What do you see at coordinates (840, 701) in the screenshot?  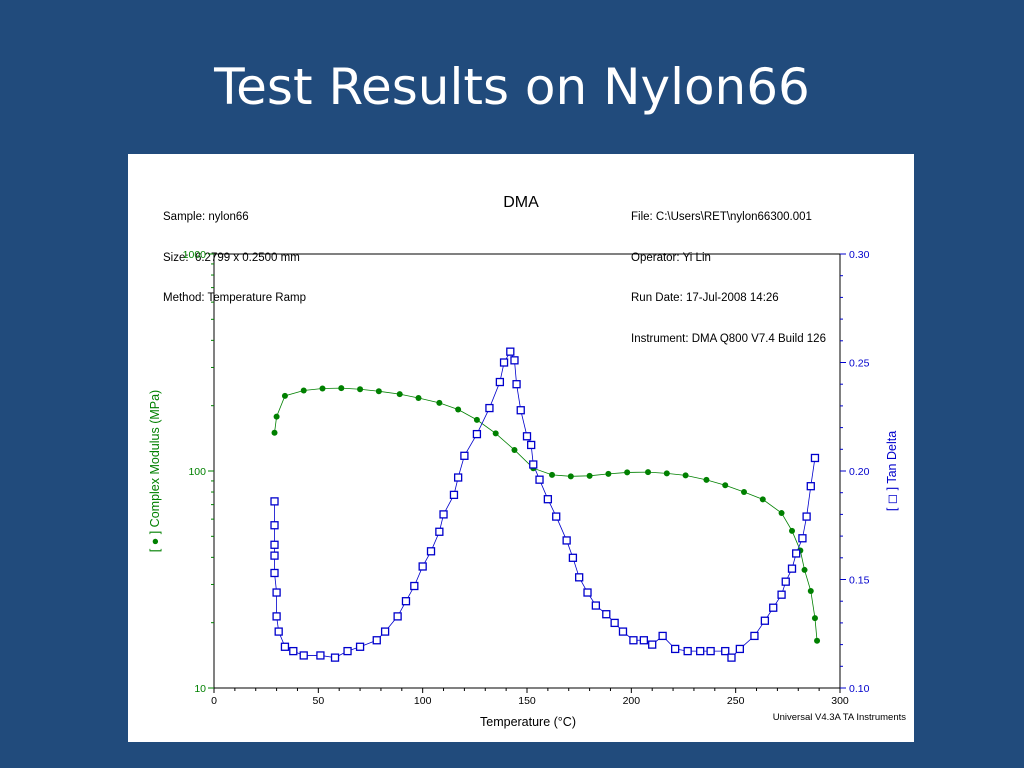 I see `x-tick-label: 300` at bounding box center [840, 701].